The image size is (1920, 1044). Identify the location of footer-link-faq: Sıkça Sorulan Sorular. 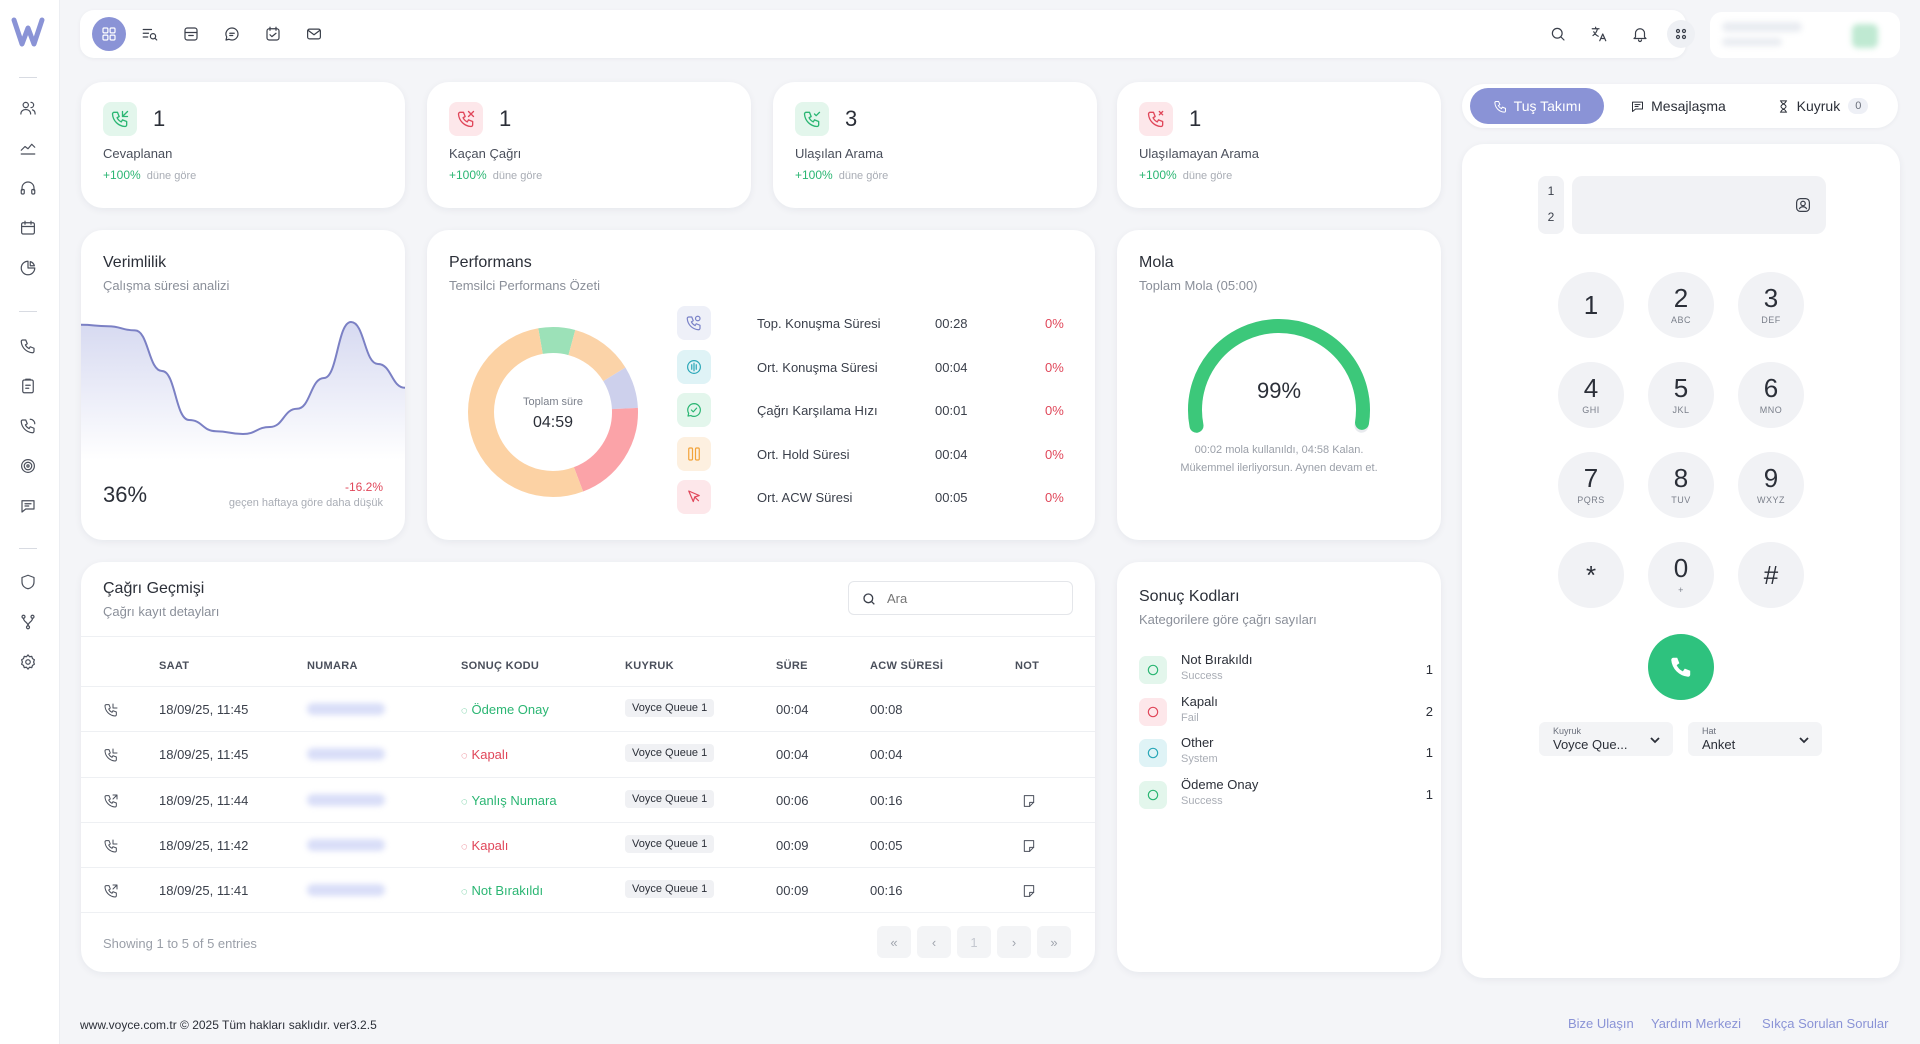
(1825, 1023).